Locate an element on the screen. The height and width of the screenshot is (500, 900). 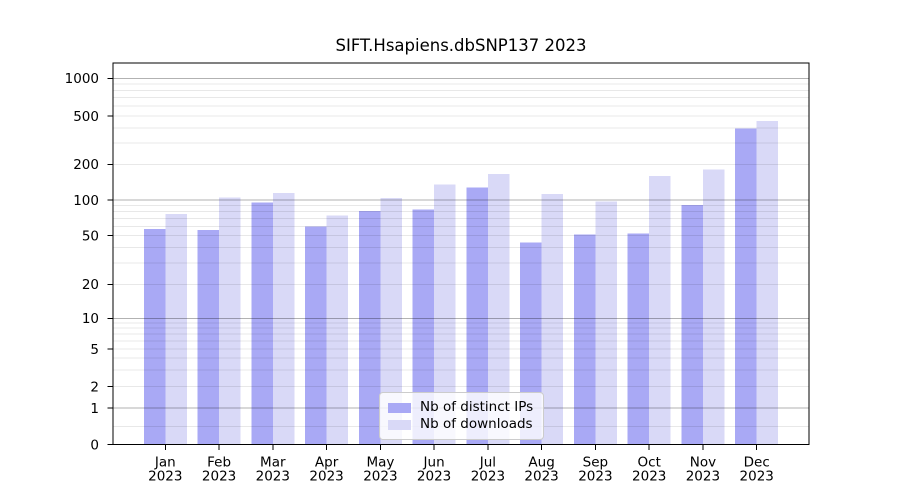
chart-title: SIFT.Hsapiens.dbSNP137 2023 is located at coordinates (461, 45).